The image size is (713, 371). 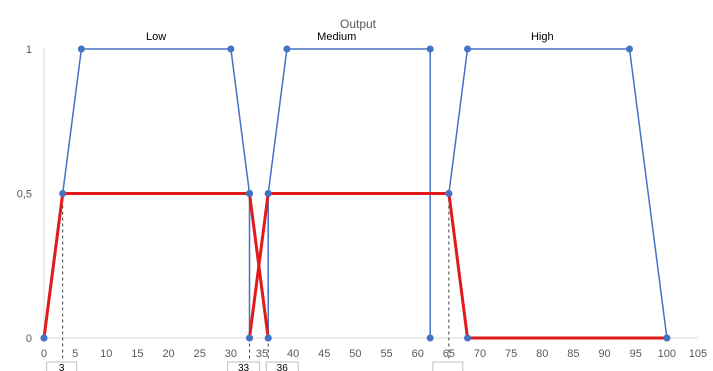 I want to click on x-tick-label: 10, so click(x=106, y=354).